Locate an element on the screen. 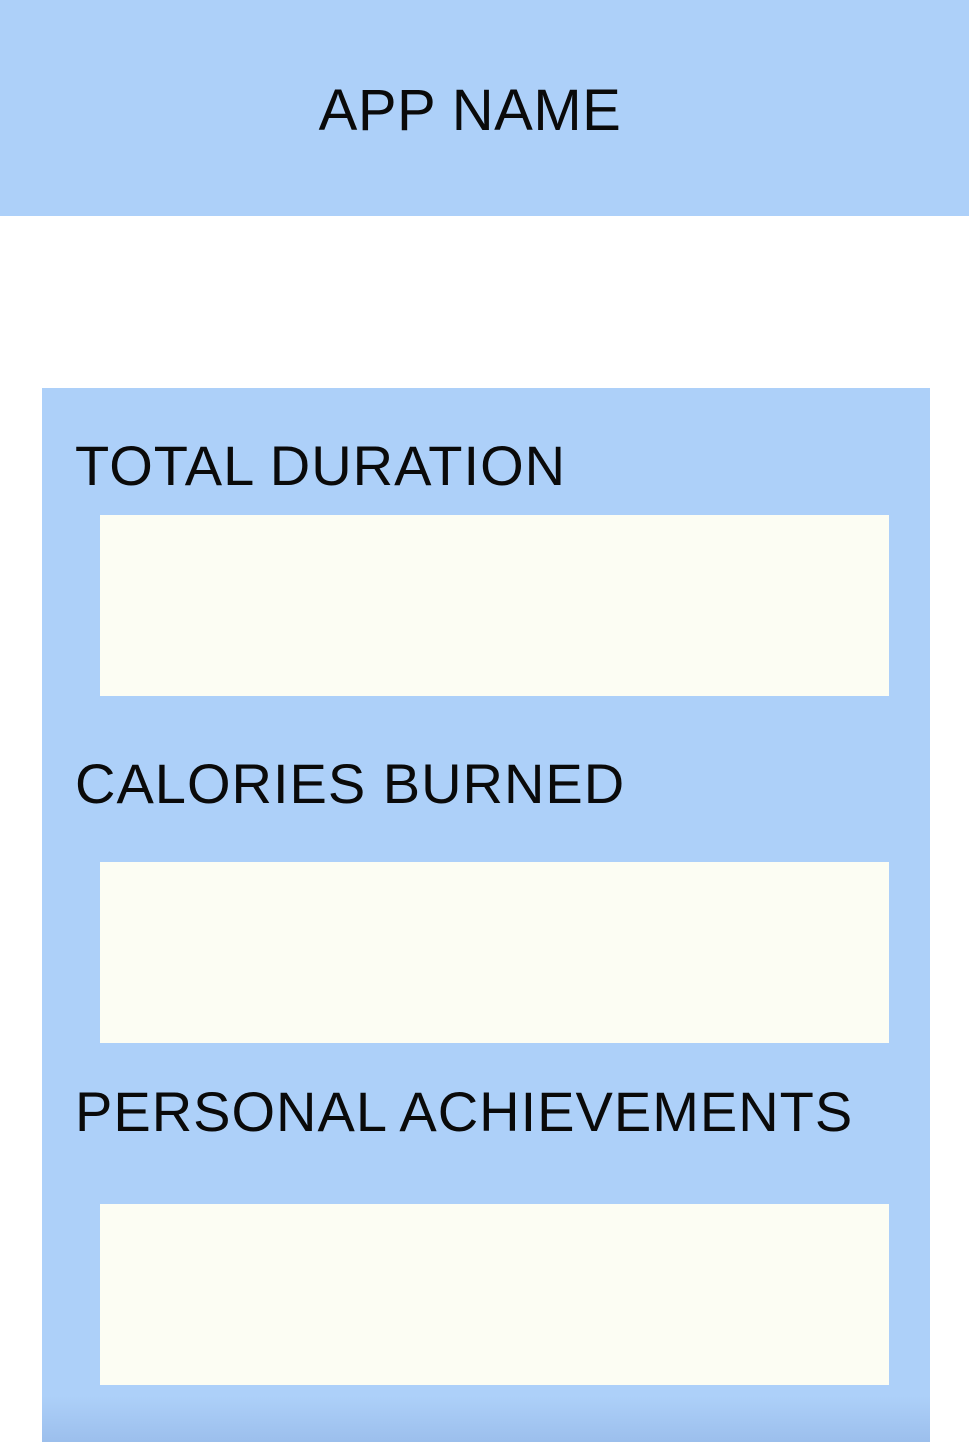 Image resolution: width=969 pixels, height=1442 pixels. calories-burned-label: CALORIES BURNED is located at coordinates (350, 784).